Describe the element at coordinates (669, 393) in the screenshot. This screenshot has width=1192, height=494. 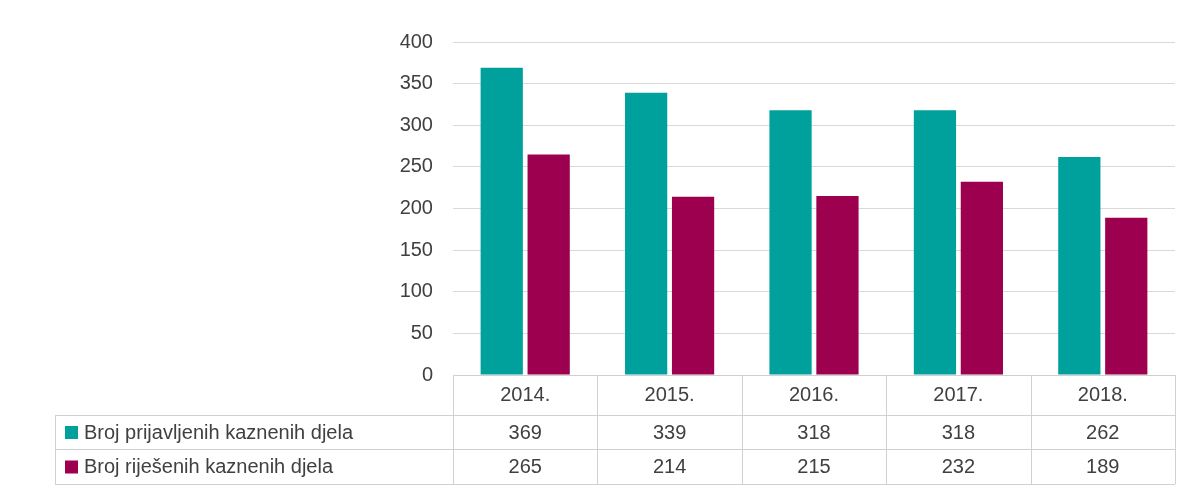
I see `x-tick-label: 2015.` at that location.